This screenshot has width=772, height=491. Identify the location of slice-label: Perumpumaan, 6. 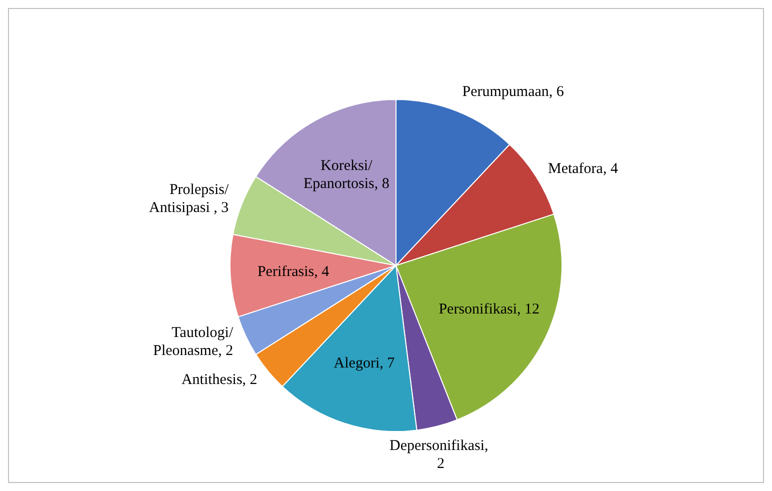
(513, 92).